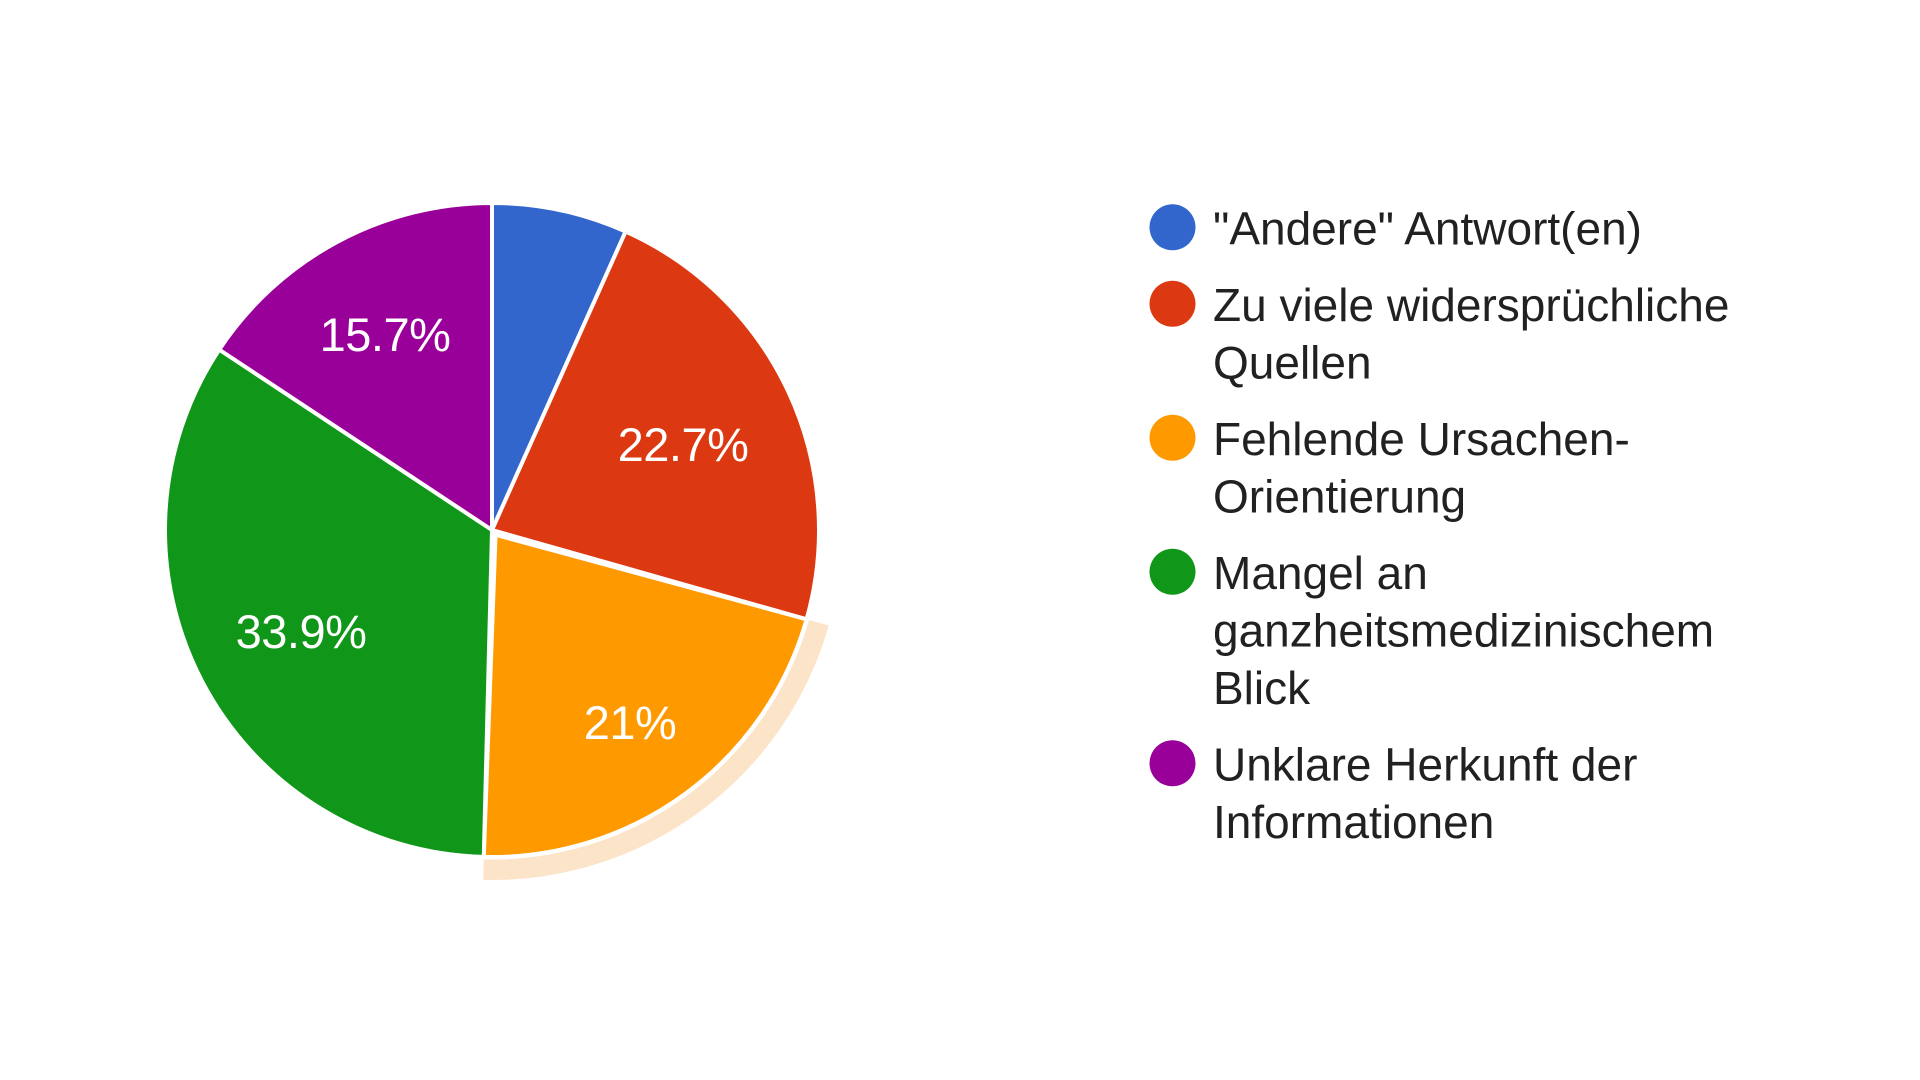  I want to click on svg-text: "Andere" Antwort(en), so click(1427, 228).